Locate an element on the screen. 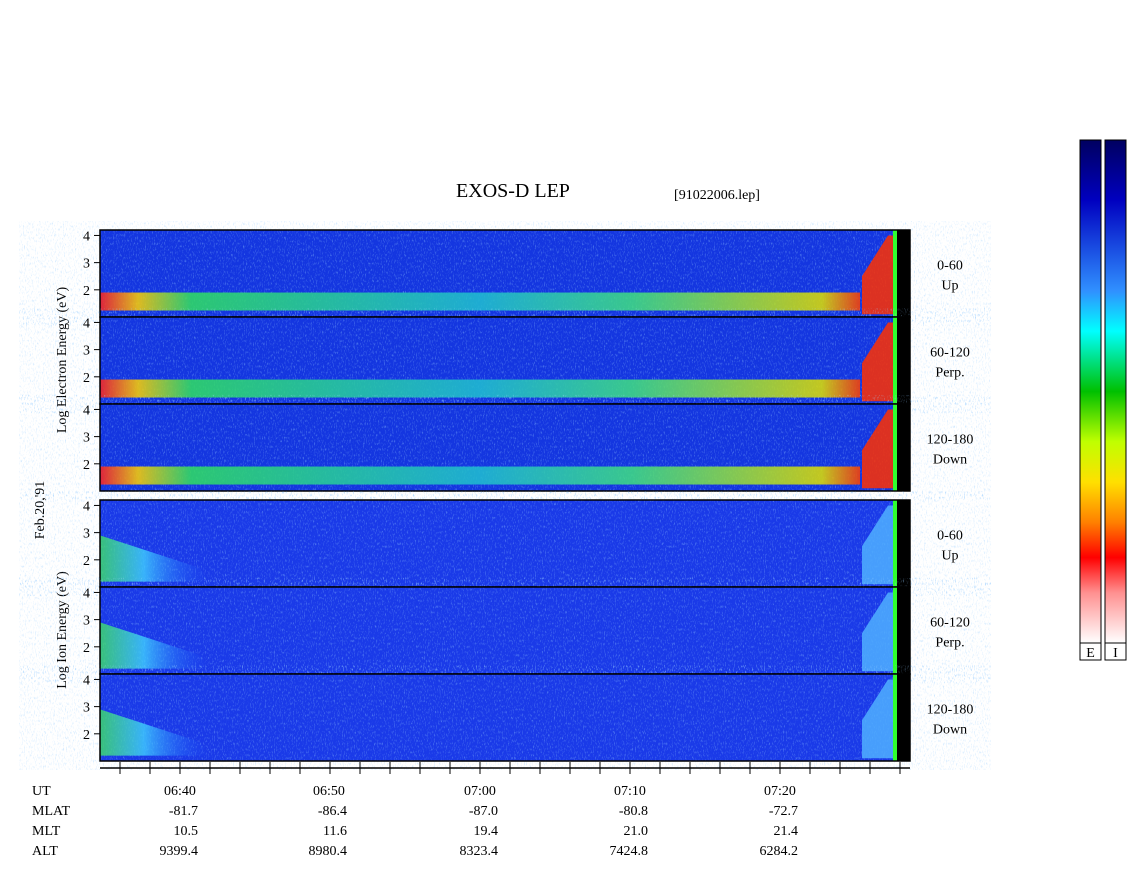  electron-axis-label: Log Electron Energy (eV) is located at coordinates (62, 360).